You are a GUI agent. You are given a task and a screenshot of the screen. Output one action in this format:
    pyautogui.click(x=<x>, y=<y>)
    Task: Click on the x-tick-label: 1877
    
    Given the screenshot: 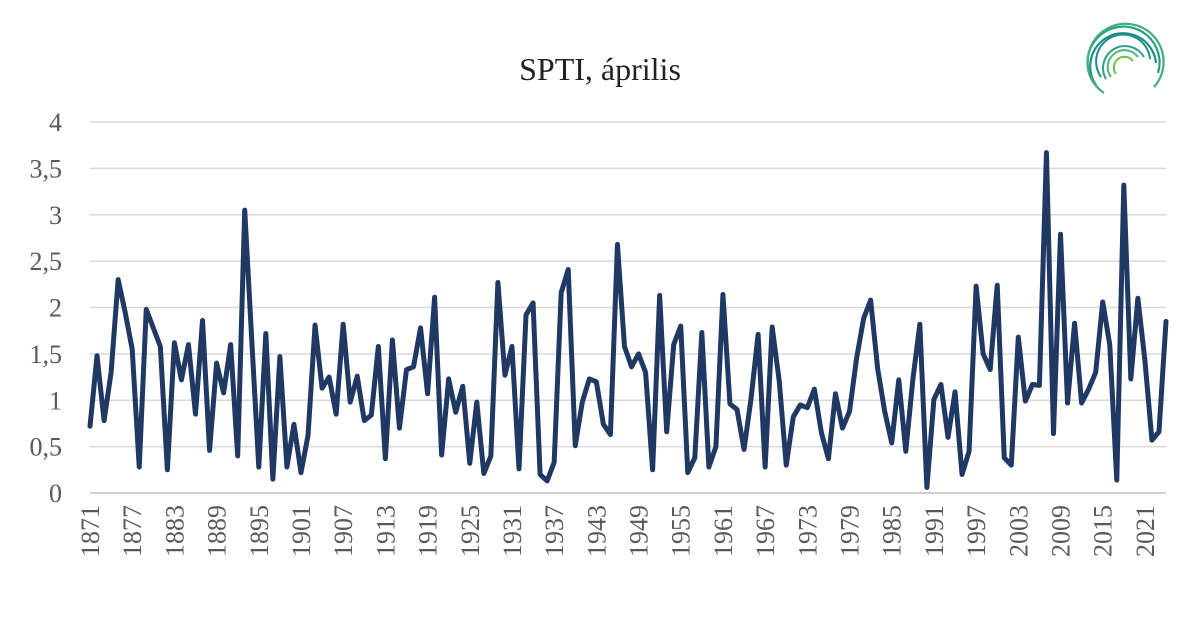 What is the action you would take?
    pyautogui.click(x=132, y=531)
    